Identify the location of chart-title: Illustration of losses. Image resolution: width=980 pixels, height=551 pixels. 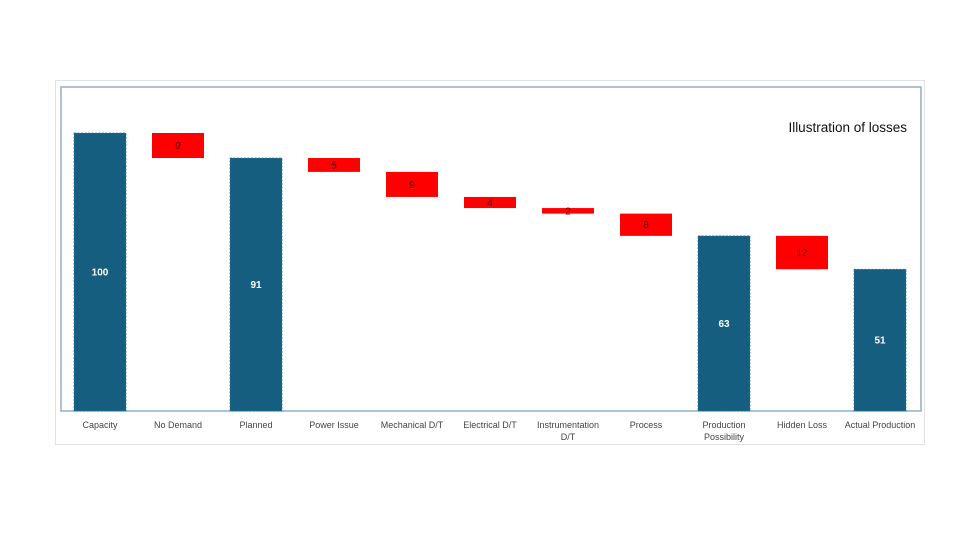
(847, 127).